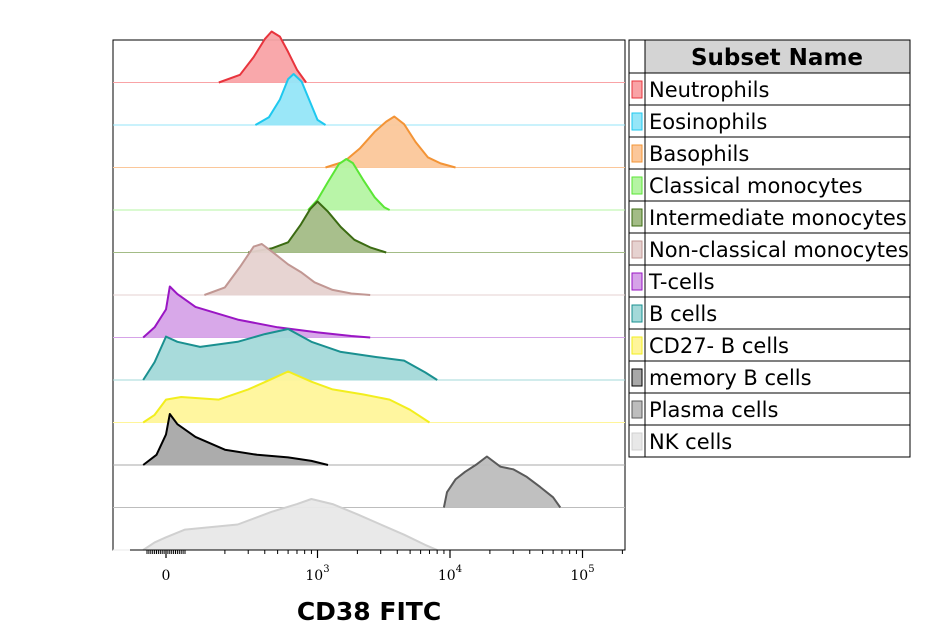 The image size is (931, 641). I want to click on legend-item: Plasma cells, so click(769, 409).